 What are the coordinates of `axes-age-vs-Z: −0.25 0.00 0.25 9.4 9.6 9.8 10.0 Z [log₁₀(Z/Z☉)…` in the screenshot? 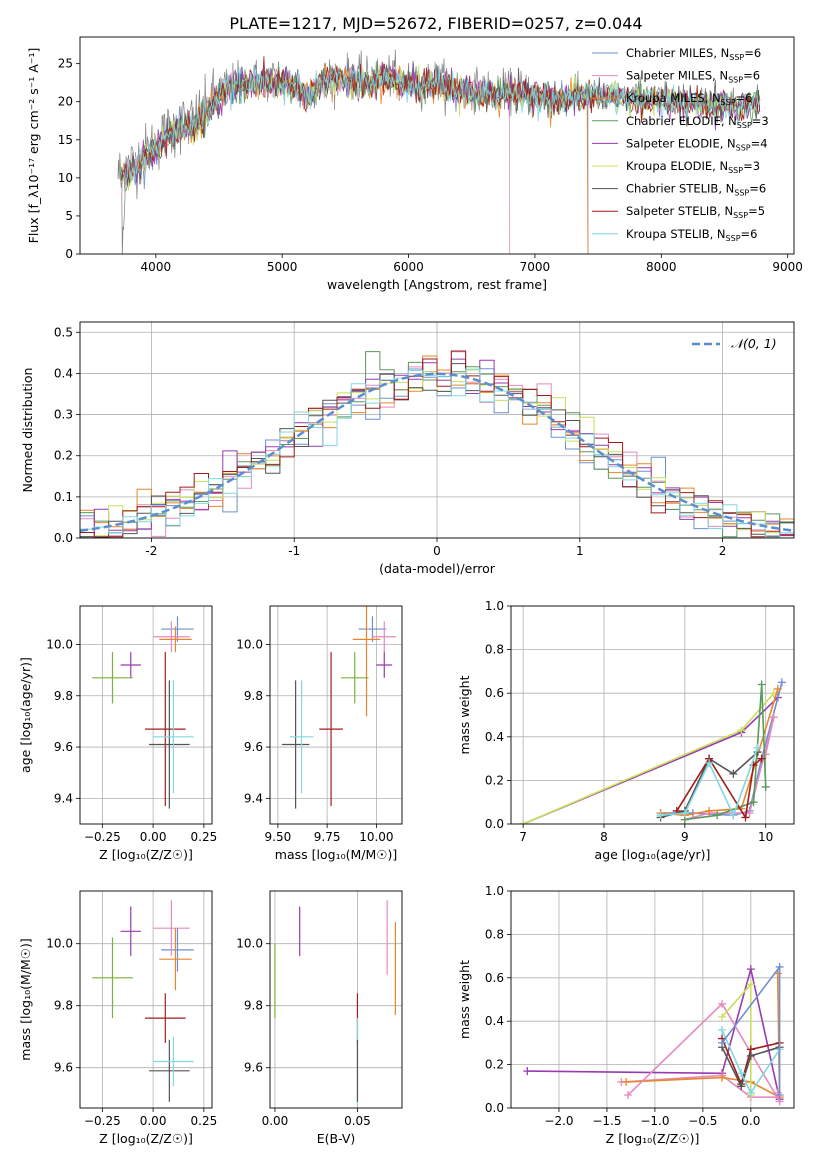 It's located at (118, 733).